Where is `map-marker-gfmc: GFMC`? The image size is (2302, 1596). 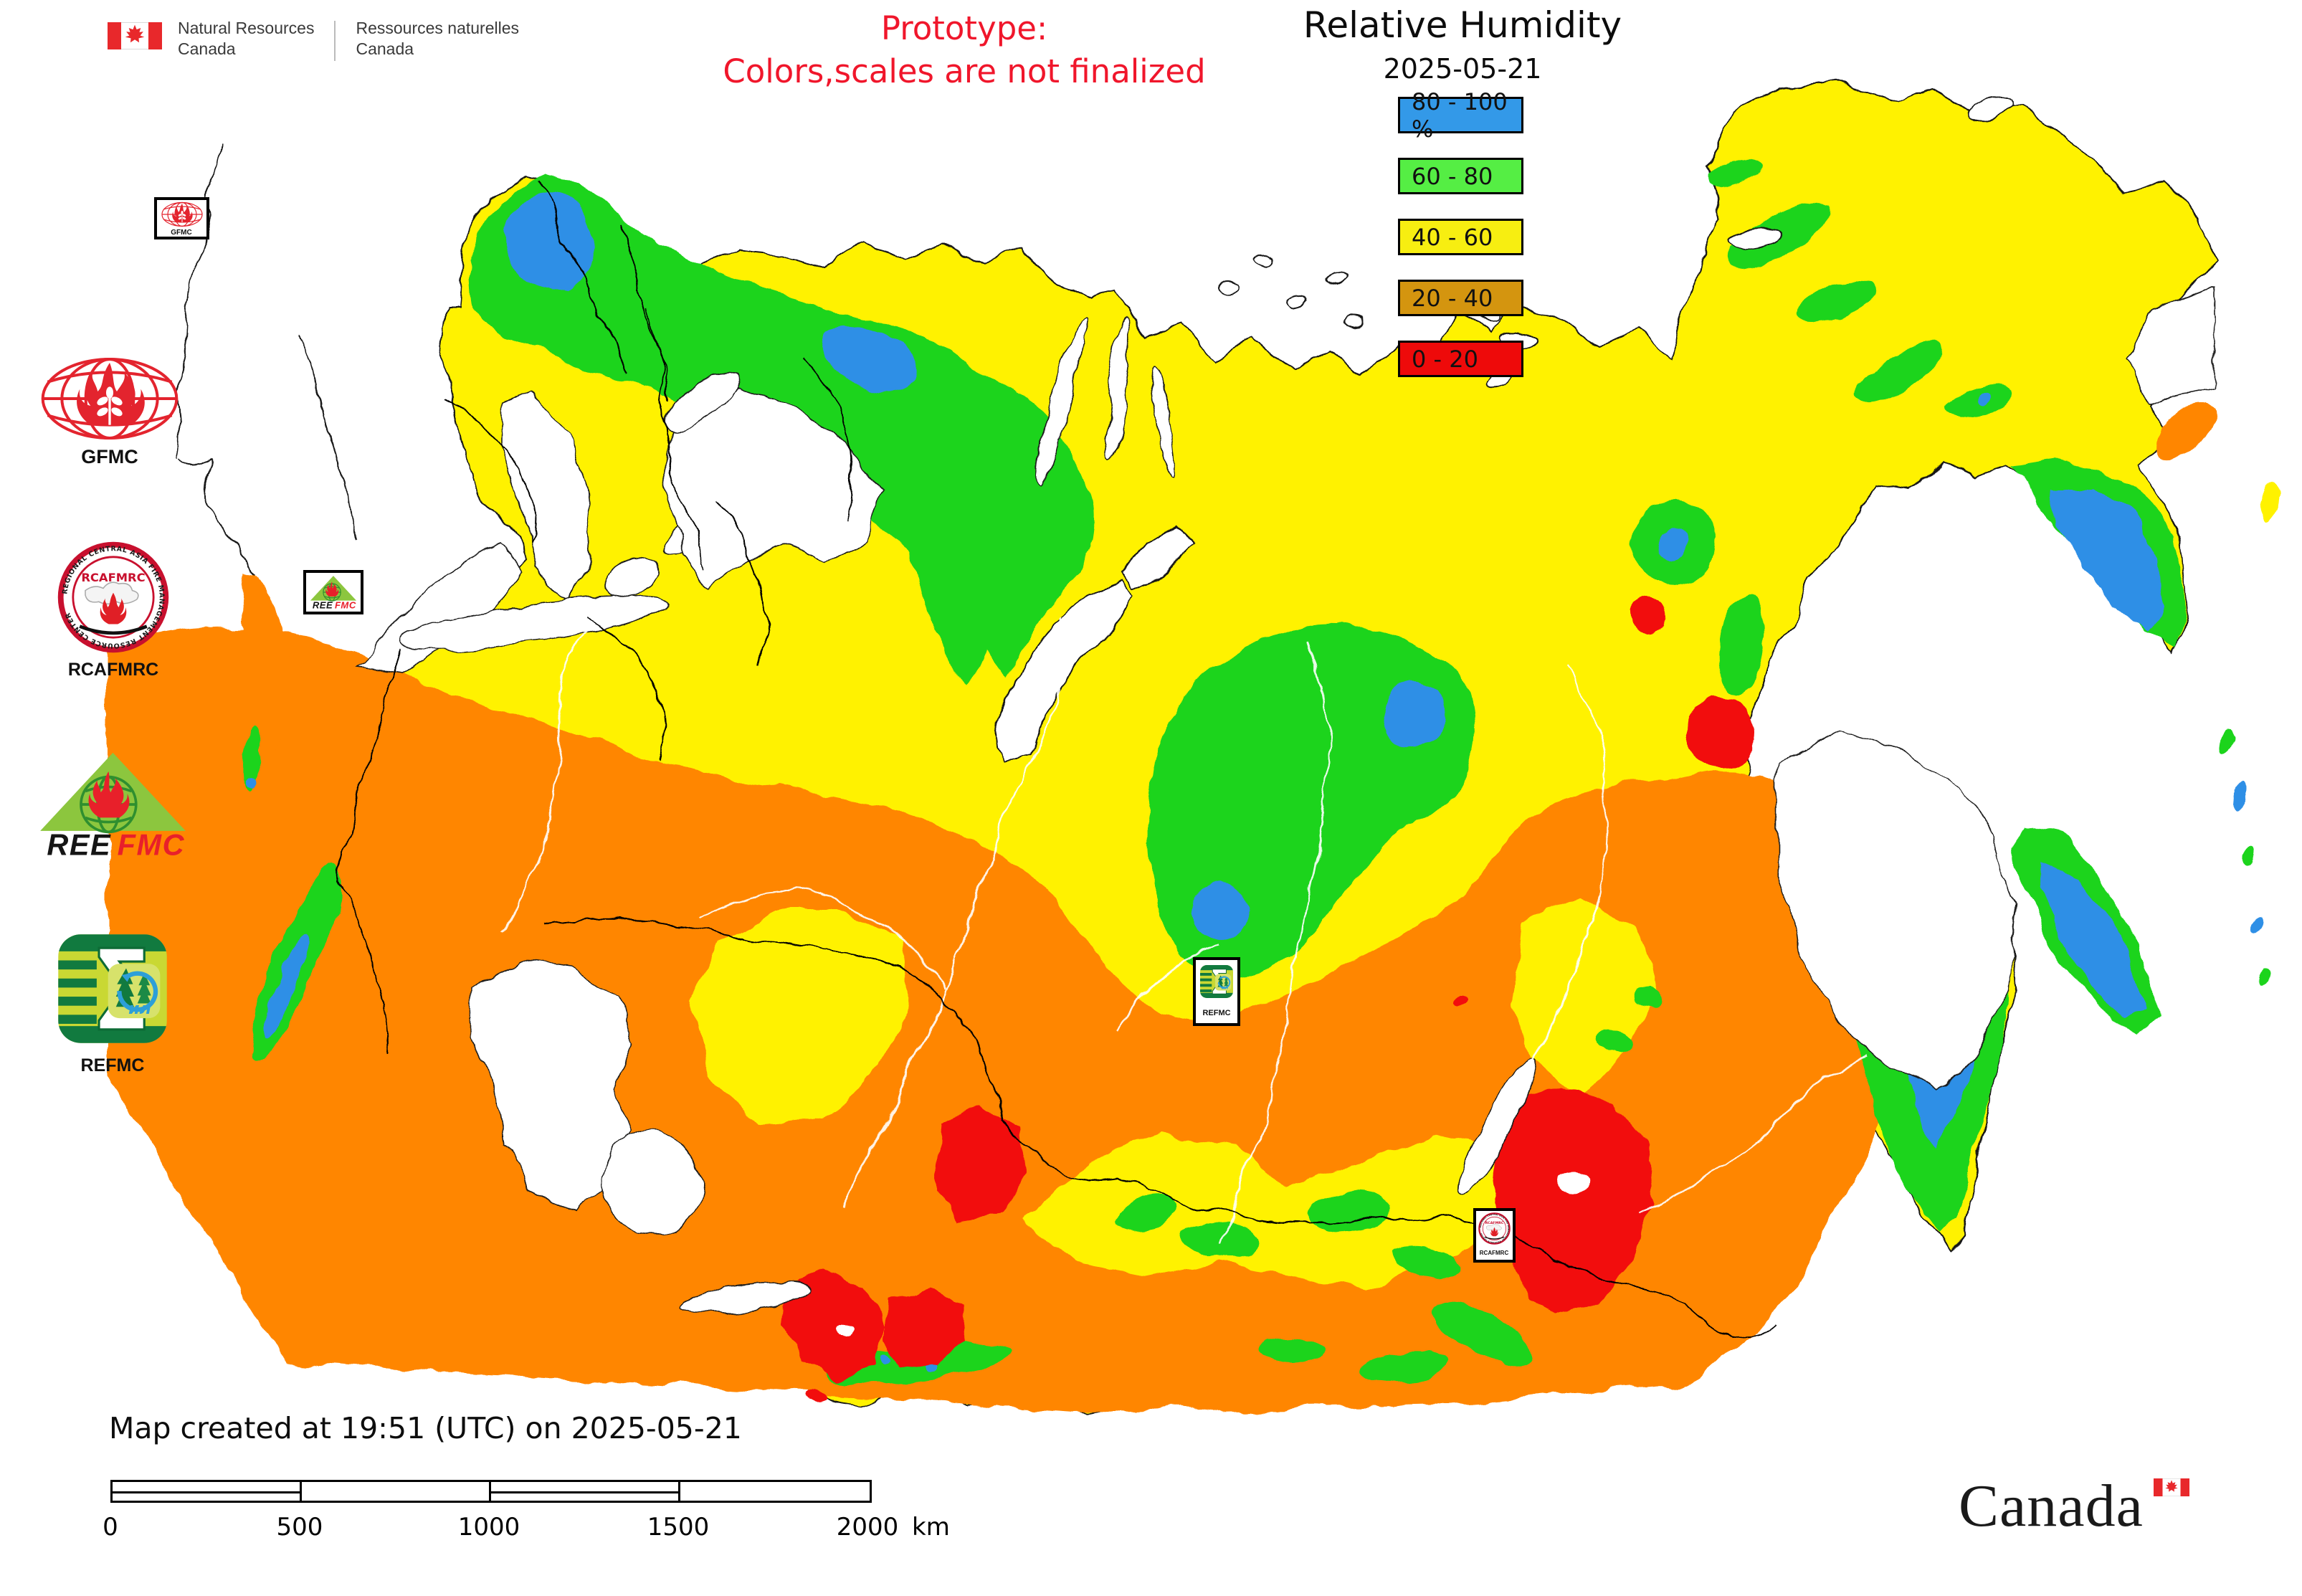 map-marker-gfmc: GFMC is located at coordinates (182, 218).